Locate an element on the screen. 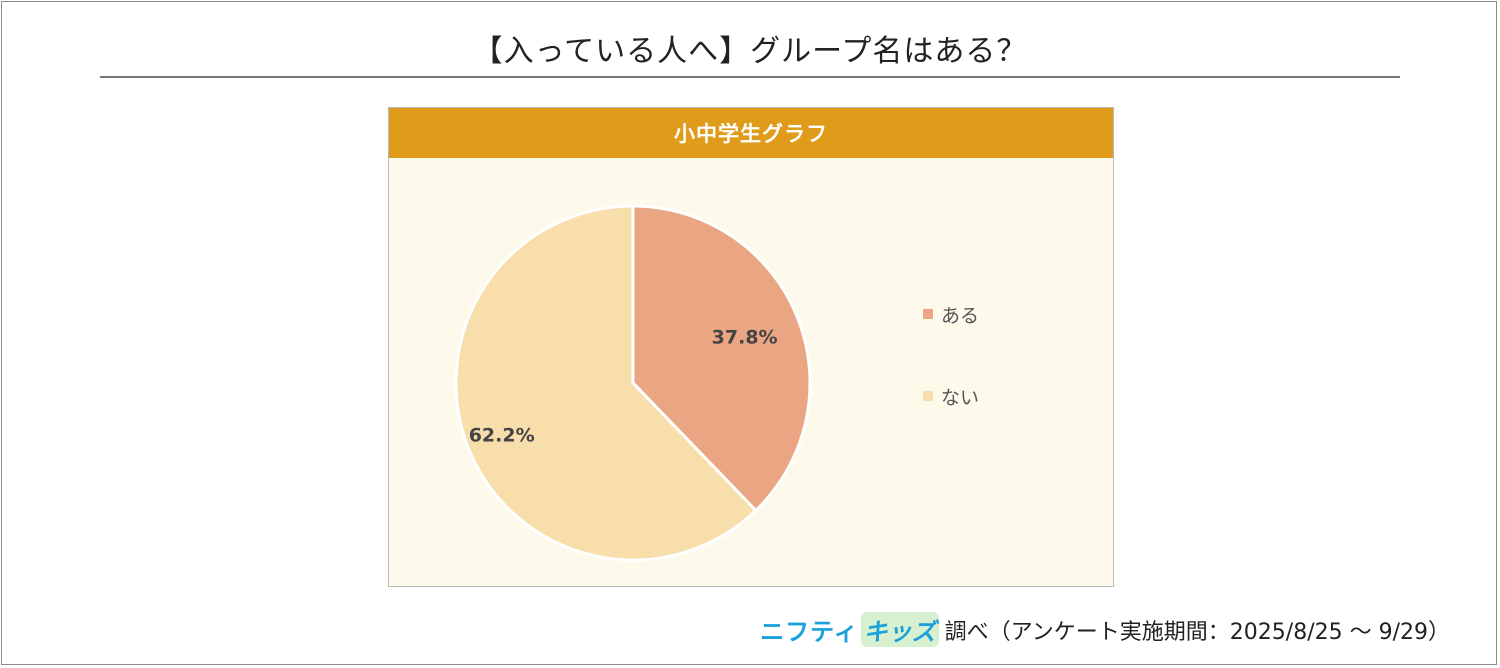 Image resolution: width=1500 pixels, height=668 pixels. footer-credit: ニフティ キッズ 調べ（アンケート実施期間：2025/8/25 ～ 9/29） is located at coordinates (1105, 629).